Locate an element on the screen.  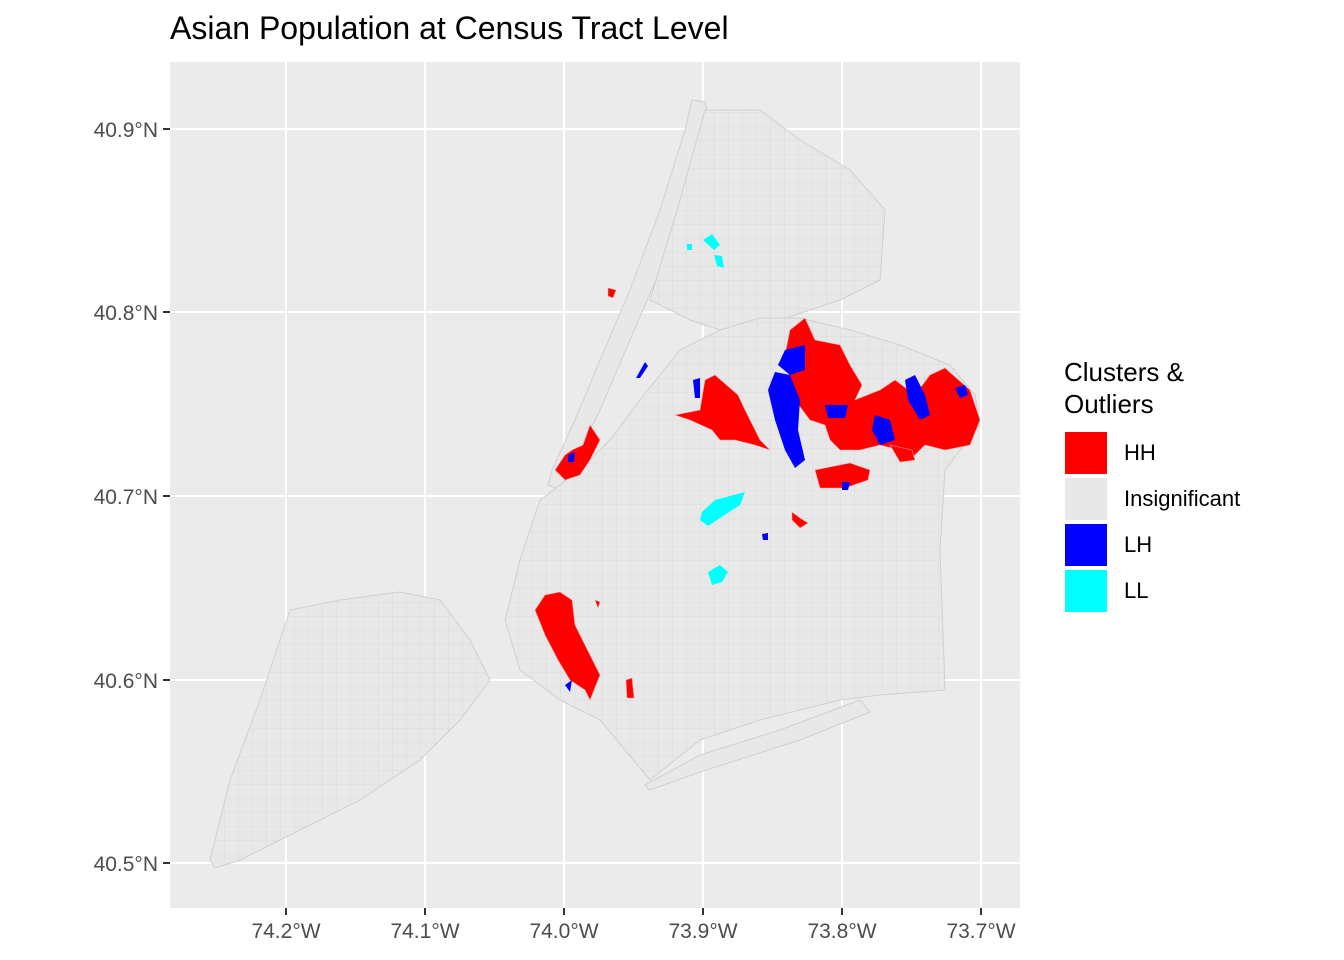
x-tick-label: 73.8°W is located at coordinates (842, 931).